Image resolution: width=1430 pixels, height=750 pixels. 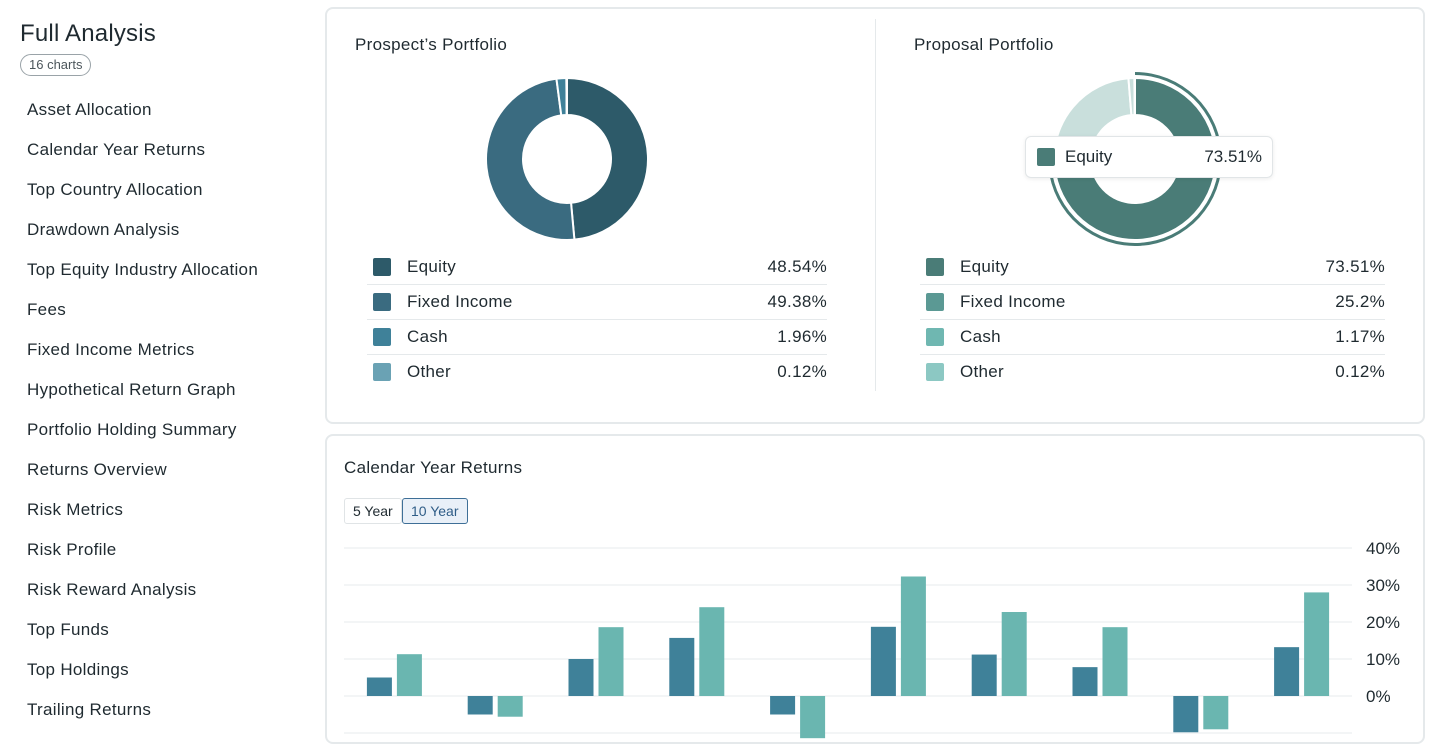 What do you see at coordinates (373, 511) in the screenshot?
I see `five-year-button: 5 Year` at bounding box center [373, 511].